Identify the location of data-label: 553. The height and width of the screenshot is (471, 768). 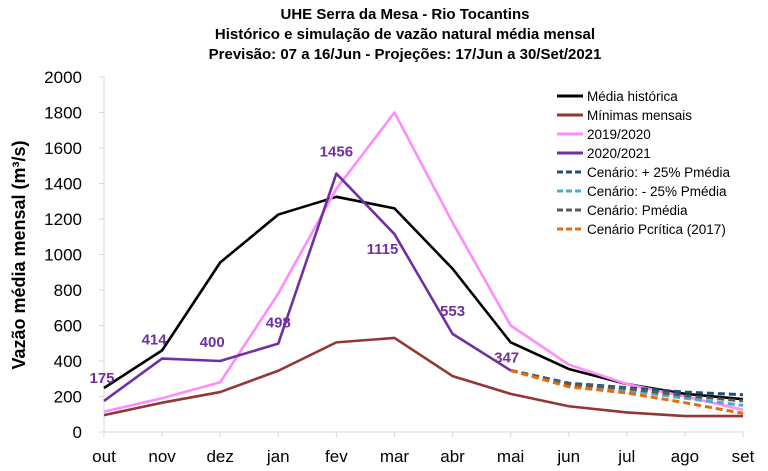
(452, 311).